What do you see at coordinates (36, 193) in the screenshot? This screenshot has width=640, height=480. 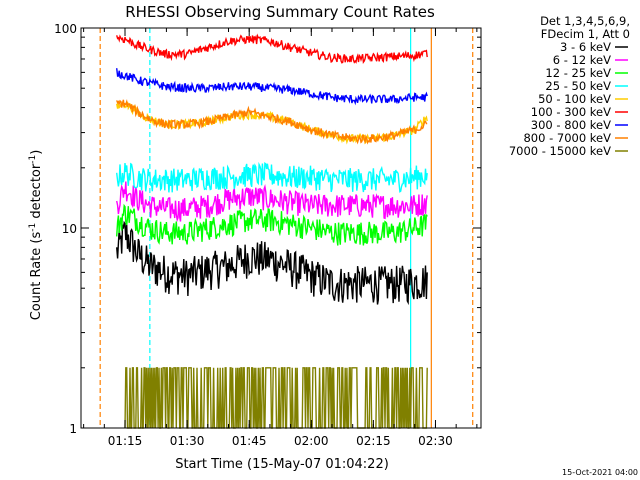 I see `y-axis-label-rest: detector` at bounding box center [36, 193].